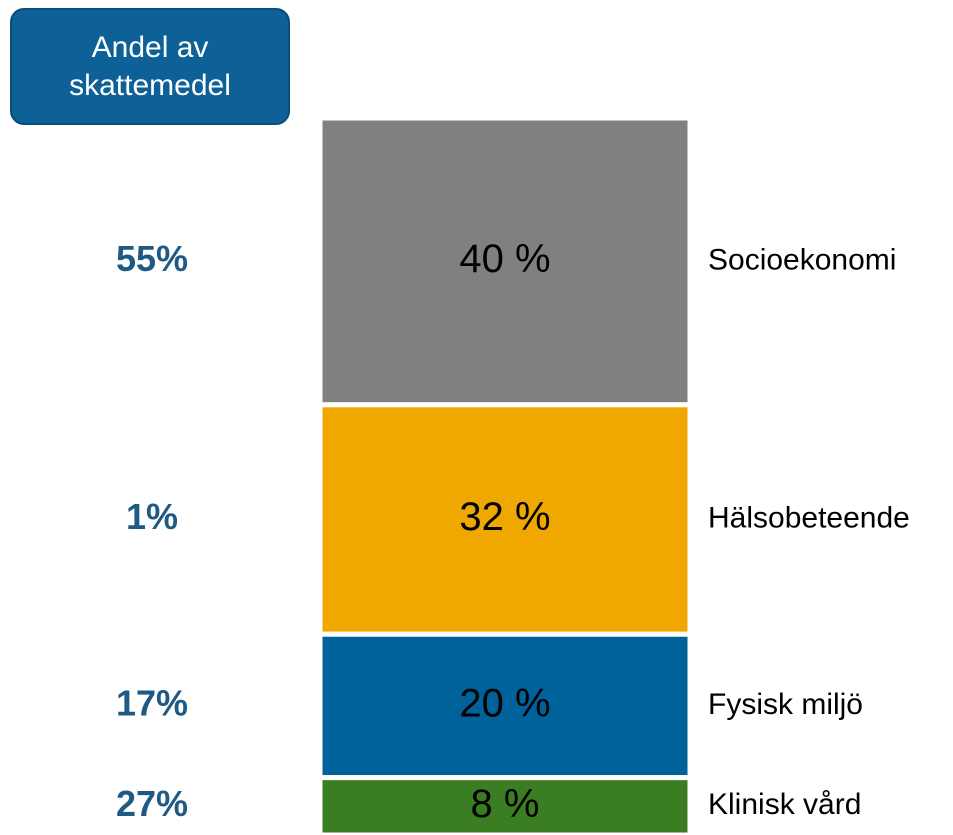  Describe the element at coordinates (504, 259) in the screenshot. I see `value-label: 40 %` at that location.